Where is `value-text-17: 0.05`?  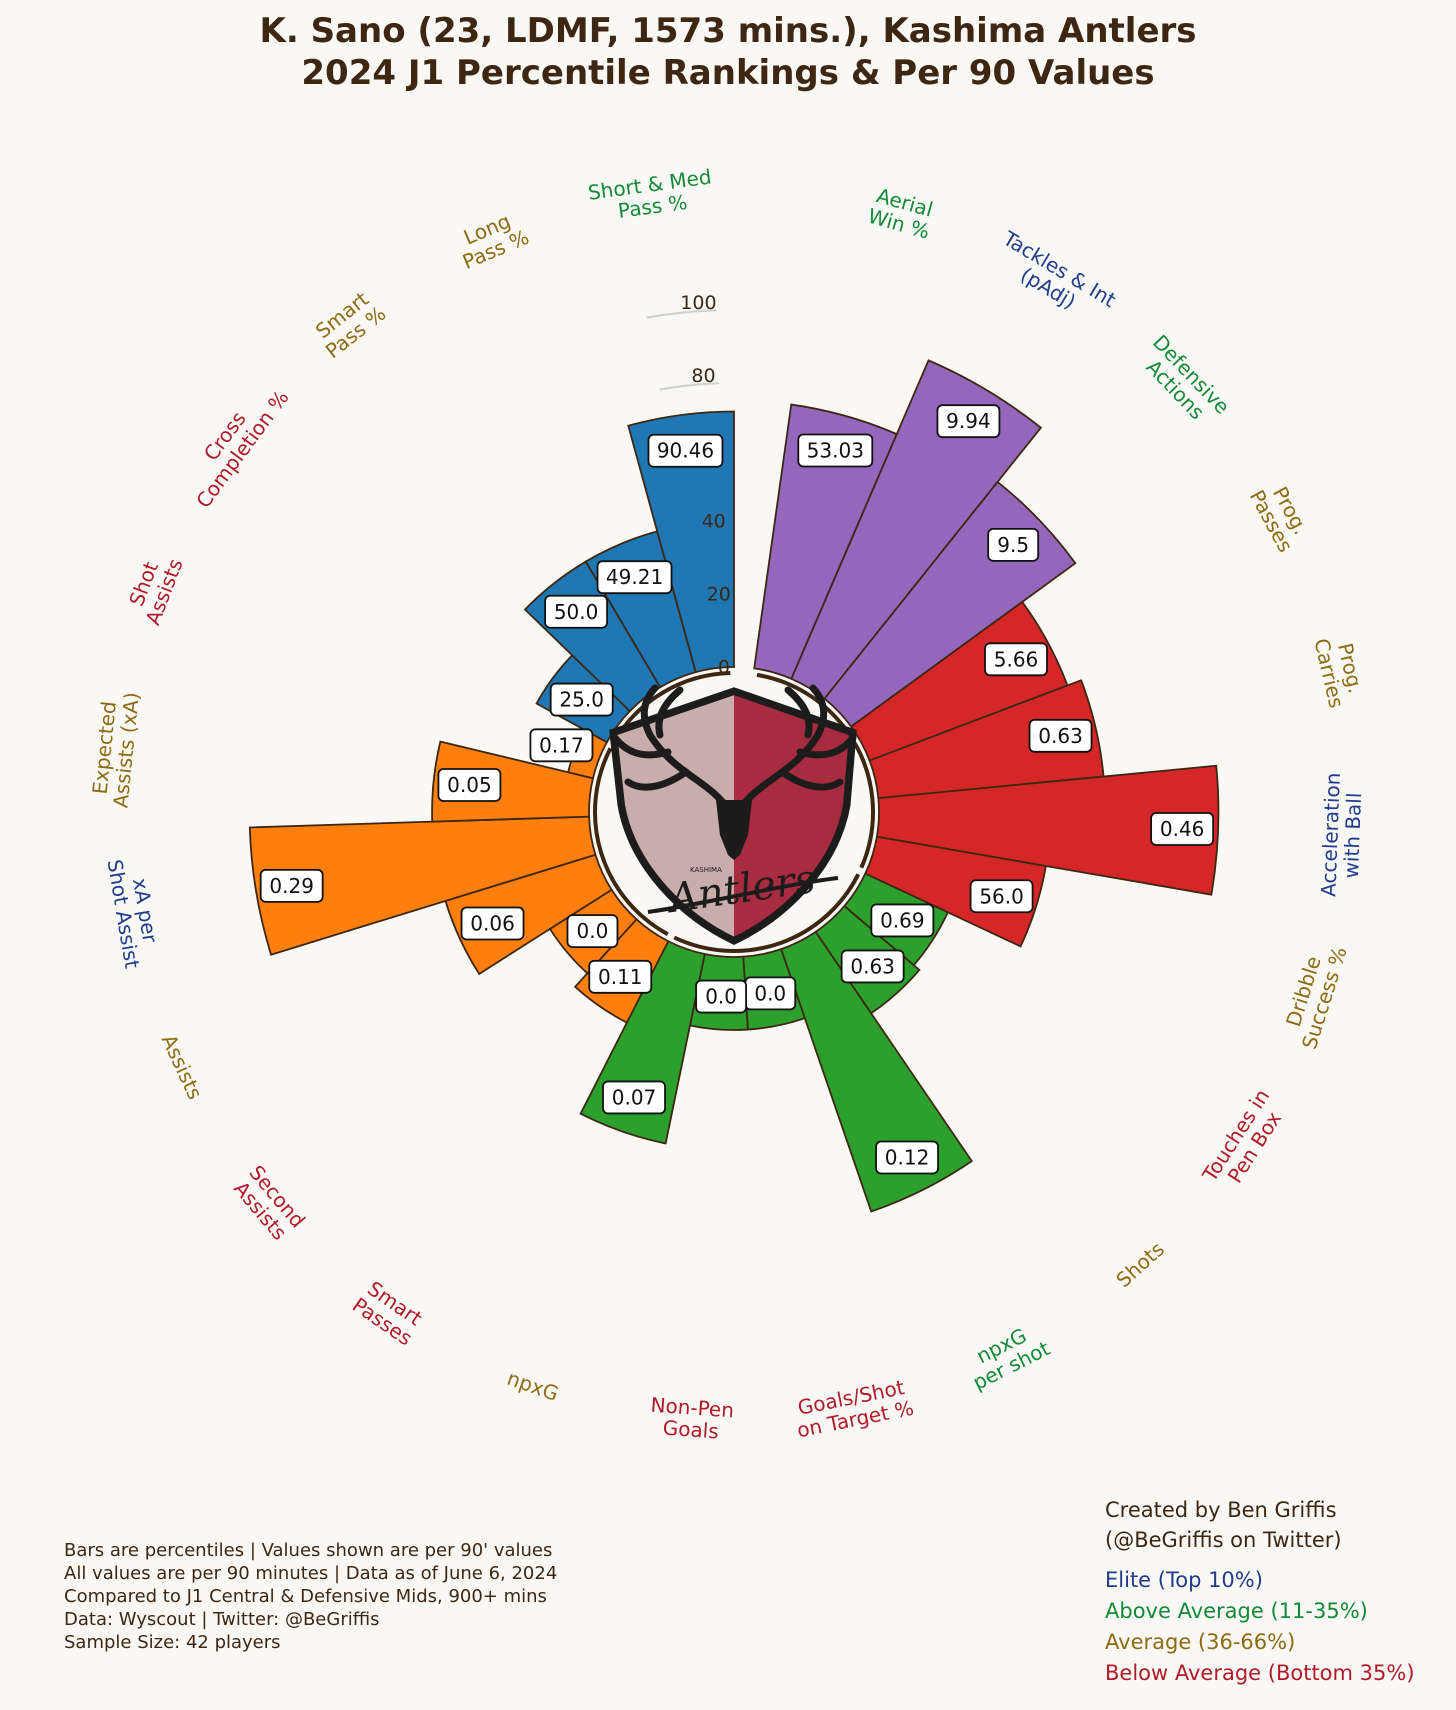
value-text-17: 0.05 is located at coordinates (469, 785).